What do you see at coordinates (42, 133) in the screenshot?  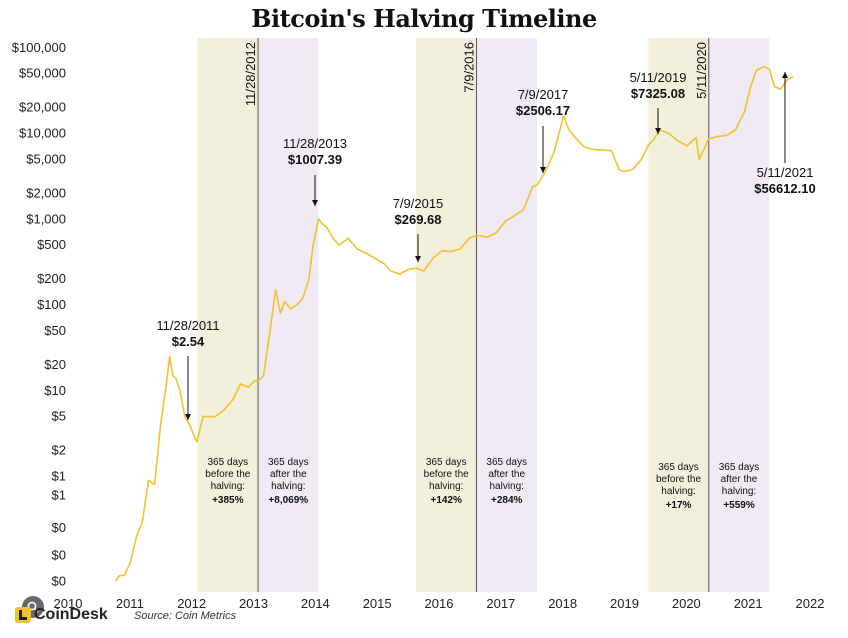 I see `y-tick-label-16: $10,000` at bounding box center [42, 133].